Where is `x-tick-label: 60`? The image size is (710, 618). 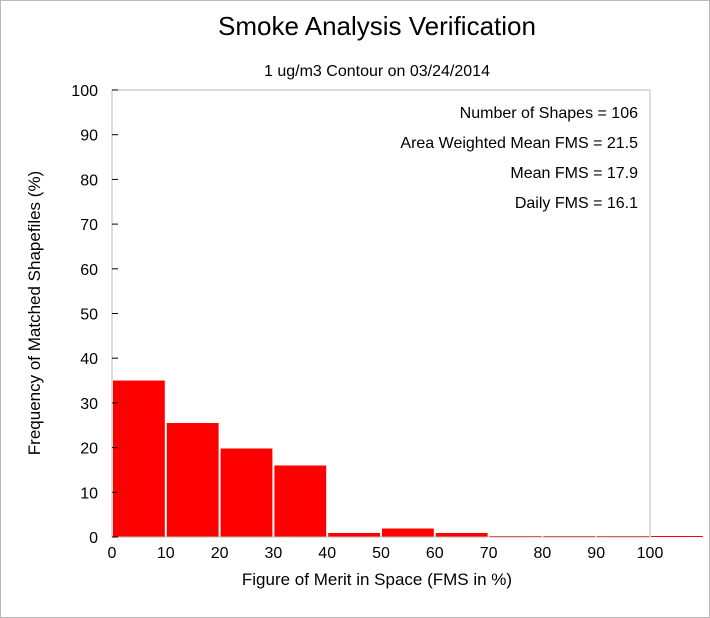
x-tick-label: 60 is located at coordinates (435, 553).